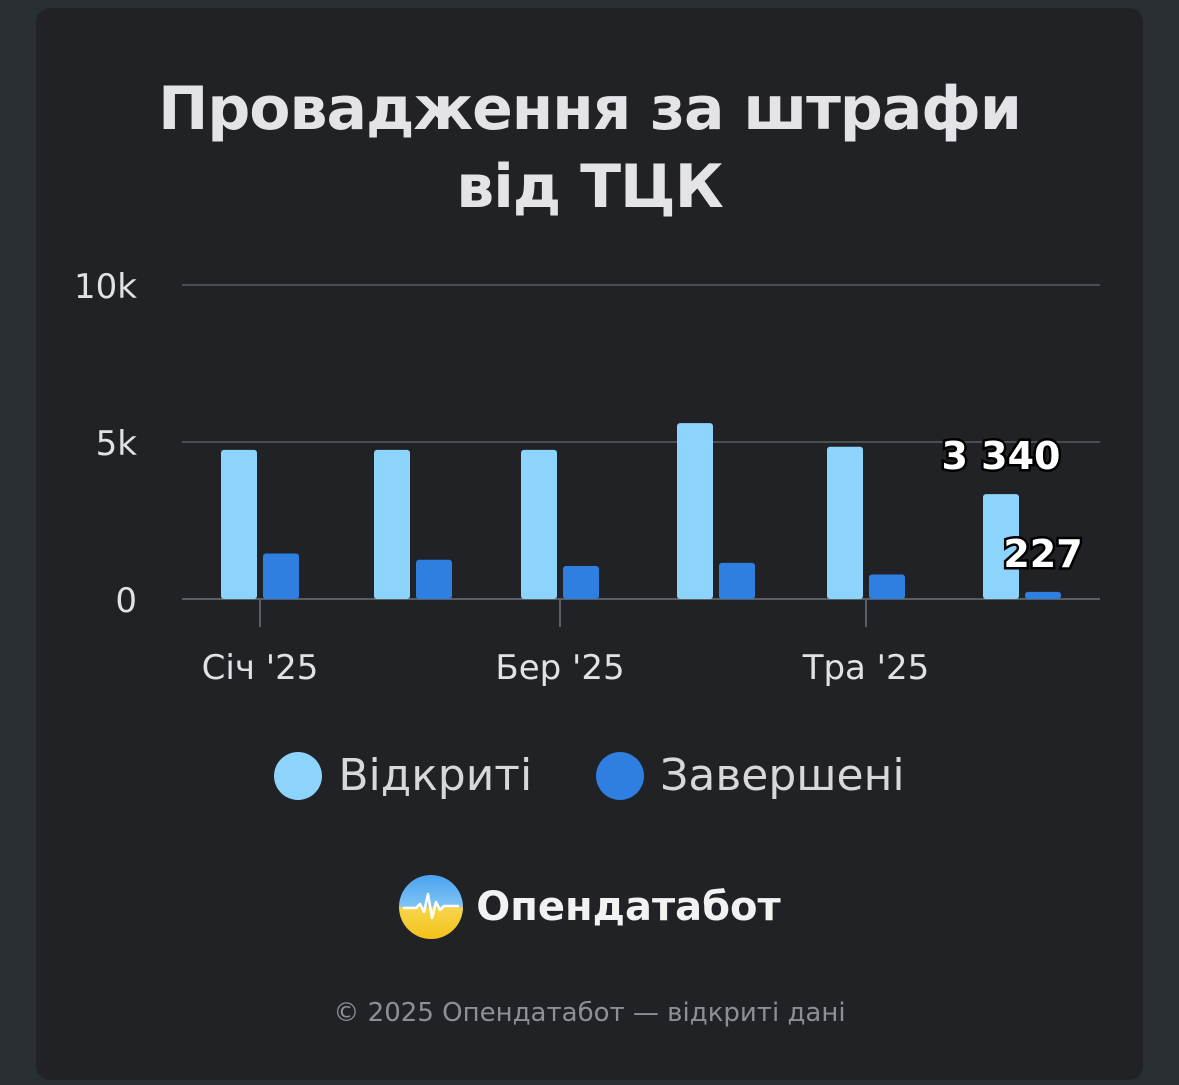  What do you see at coordinates (590, 109) in the screenshot?
I see `title-line-1: Провадження за штрафи` at bounding box center [590, 109].